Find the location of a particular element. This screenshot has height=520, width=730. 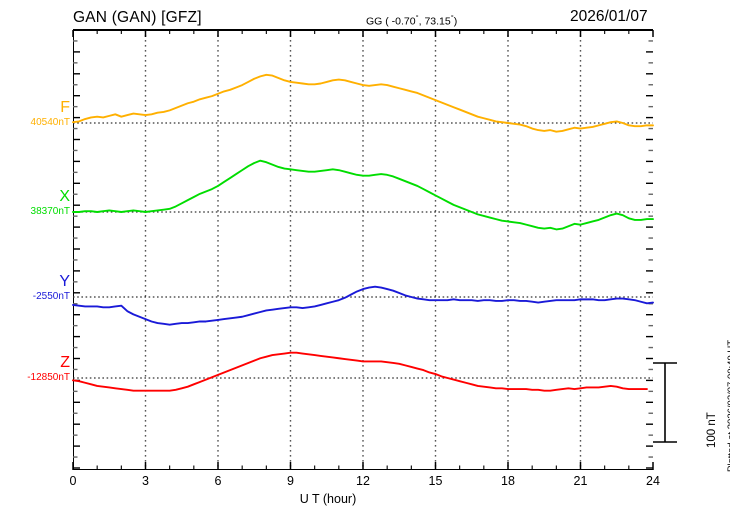

component-label-Y: Y -2550nT is located at coordinates (39, 288).